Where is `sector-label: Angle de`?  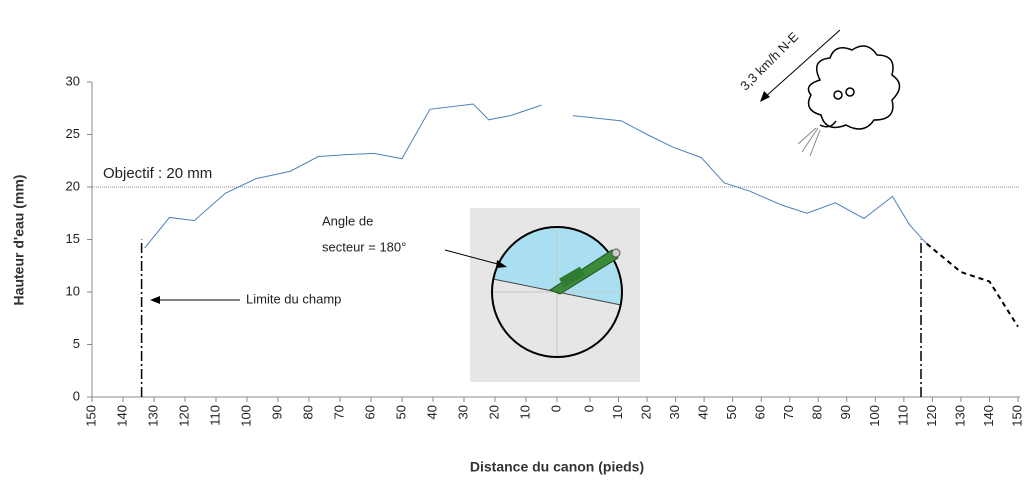 sector-label: Angle de is located at coordinates (347, 220).